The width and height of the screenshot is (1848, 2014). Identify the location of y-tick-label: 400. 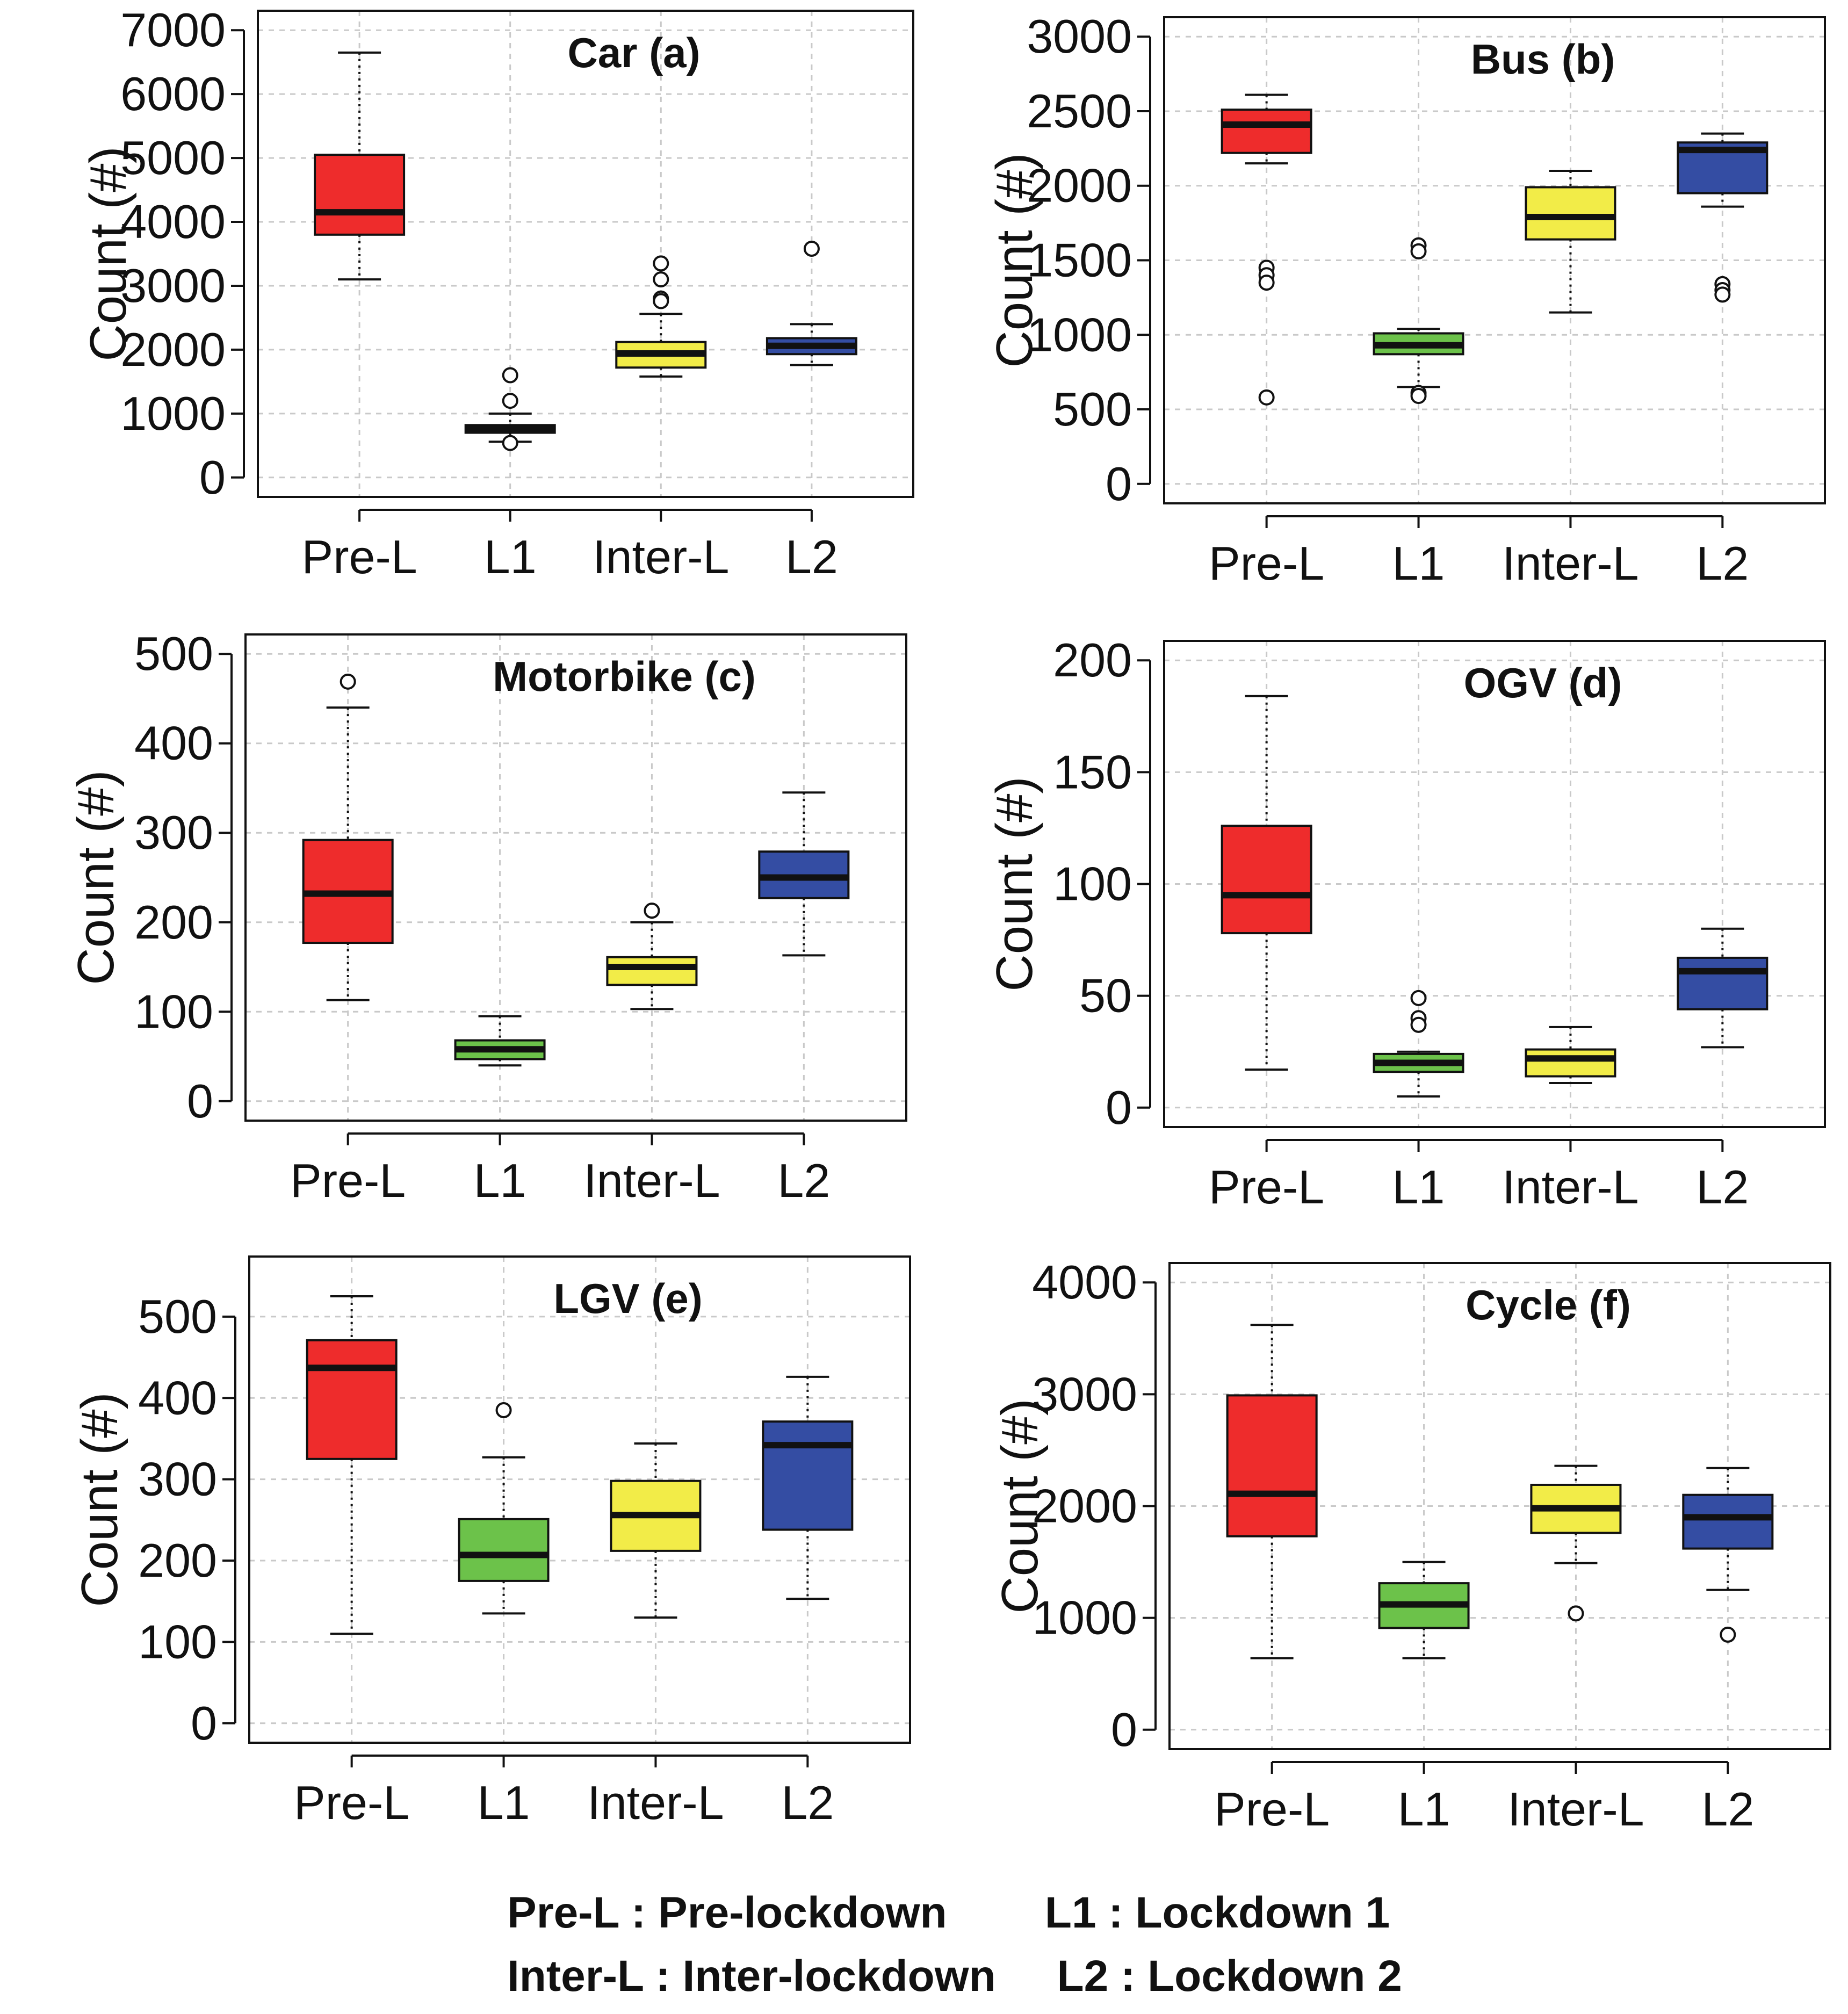
(173, 743).